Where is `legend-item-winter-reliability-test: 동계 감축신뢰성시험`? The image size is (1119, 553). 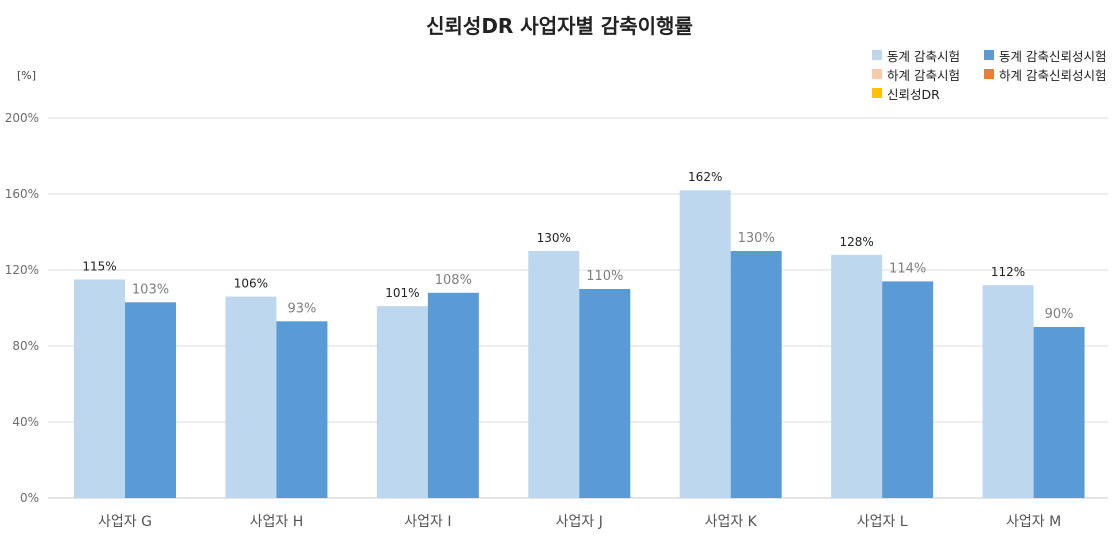 legend-item-winter-reliability-test: 동계 감축신뢰성시험 is located at coordinates (1046, 55).